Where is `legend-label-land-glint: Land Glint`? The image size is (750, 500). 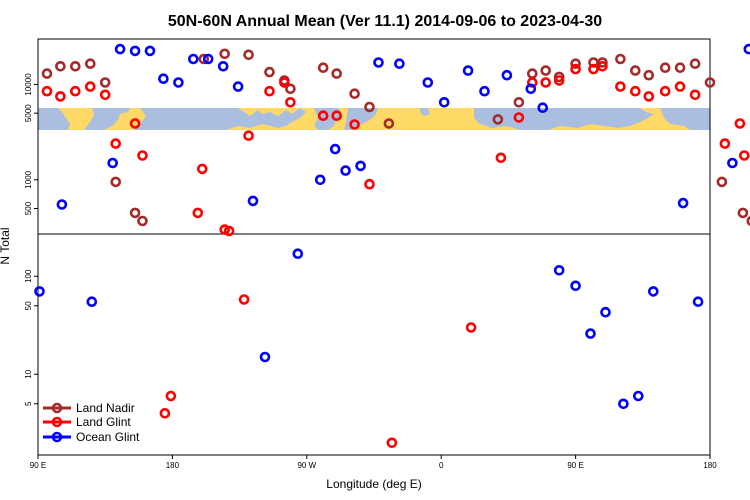 legend-label-land-glint: Land Glint is located at coordinates (103, 422).